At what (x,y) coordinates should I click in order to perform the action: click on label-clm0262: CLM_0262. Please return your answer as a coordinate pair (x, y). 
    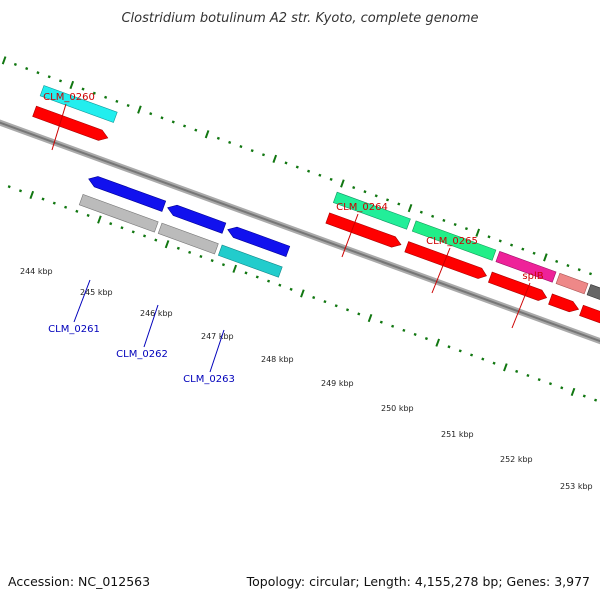
    Looking at the image, I should click on (142, 354).